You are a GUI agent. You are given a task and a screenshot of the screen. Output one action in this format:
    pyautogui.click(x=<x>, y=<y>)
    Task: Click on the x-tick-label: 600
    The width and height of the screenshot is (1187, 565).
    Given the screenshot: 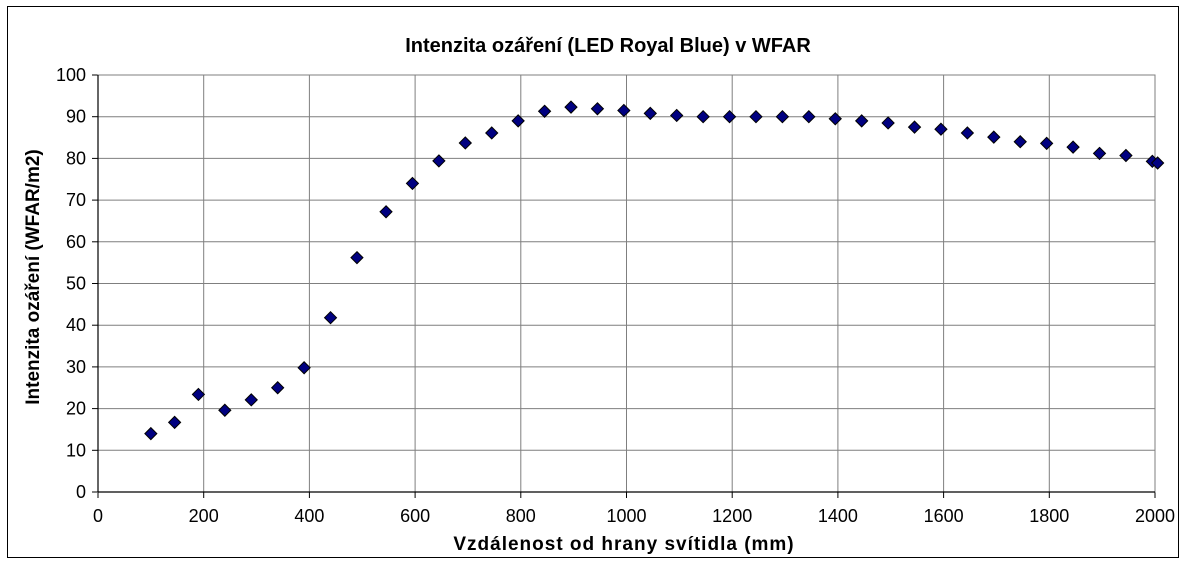 What is the action you would take?
    pyautogui.click(x=415, y=516)
    